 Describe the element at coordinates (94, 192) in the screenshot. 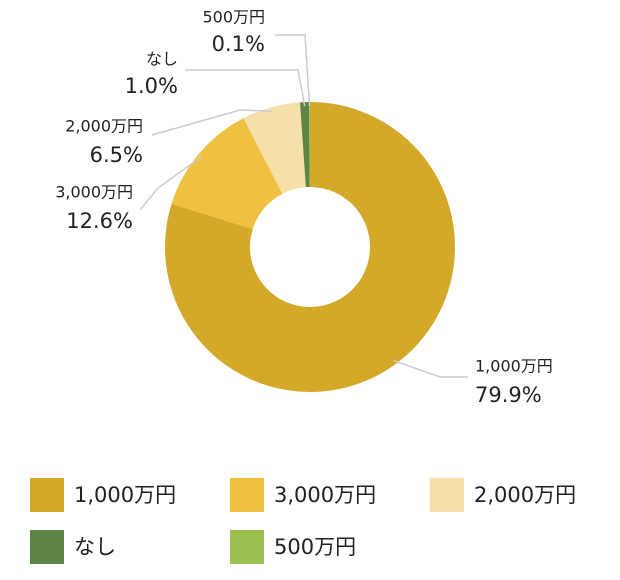

I see `slice-name: 3,000万円` at that location.